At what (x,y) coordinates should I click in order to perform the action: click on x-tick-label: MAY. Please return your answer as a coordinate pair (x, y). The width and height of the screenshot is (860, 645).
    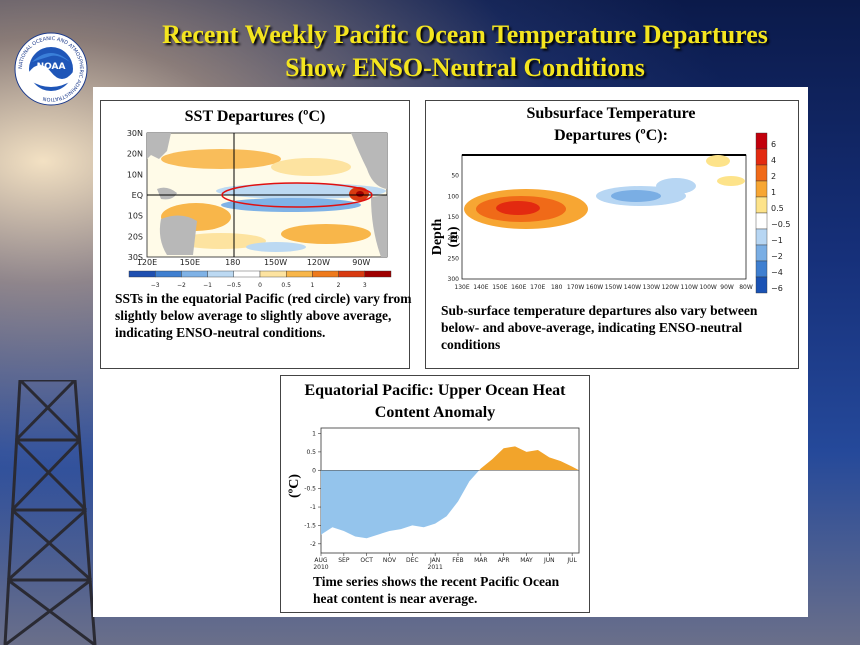
    Looking at the image, I should click on (526, 560).